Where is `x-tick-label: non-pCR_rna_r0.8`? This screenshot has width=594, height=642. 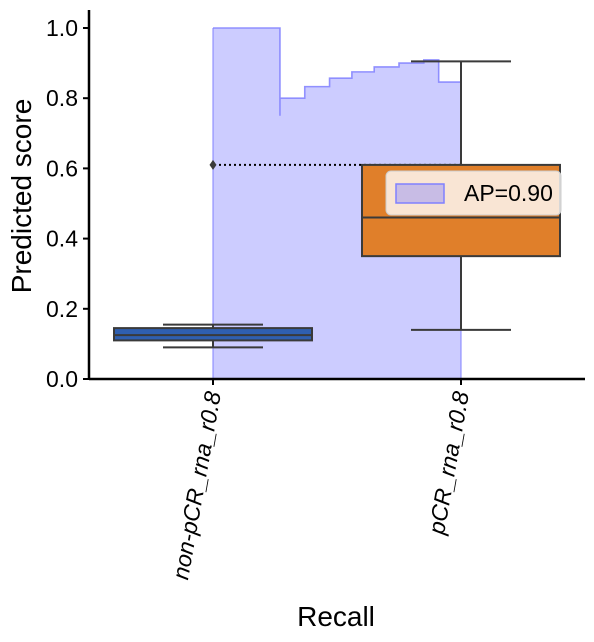
x-tick-label: non-pCR_rna_r0.8 is located at coordinates (196, 485).